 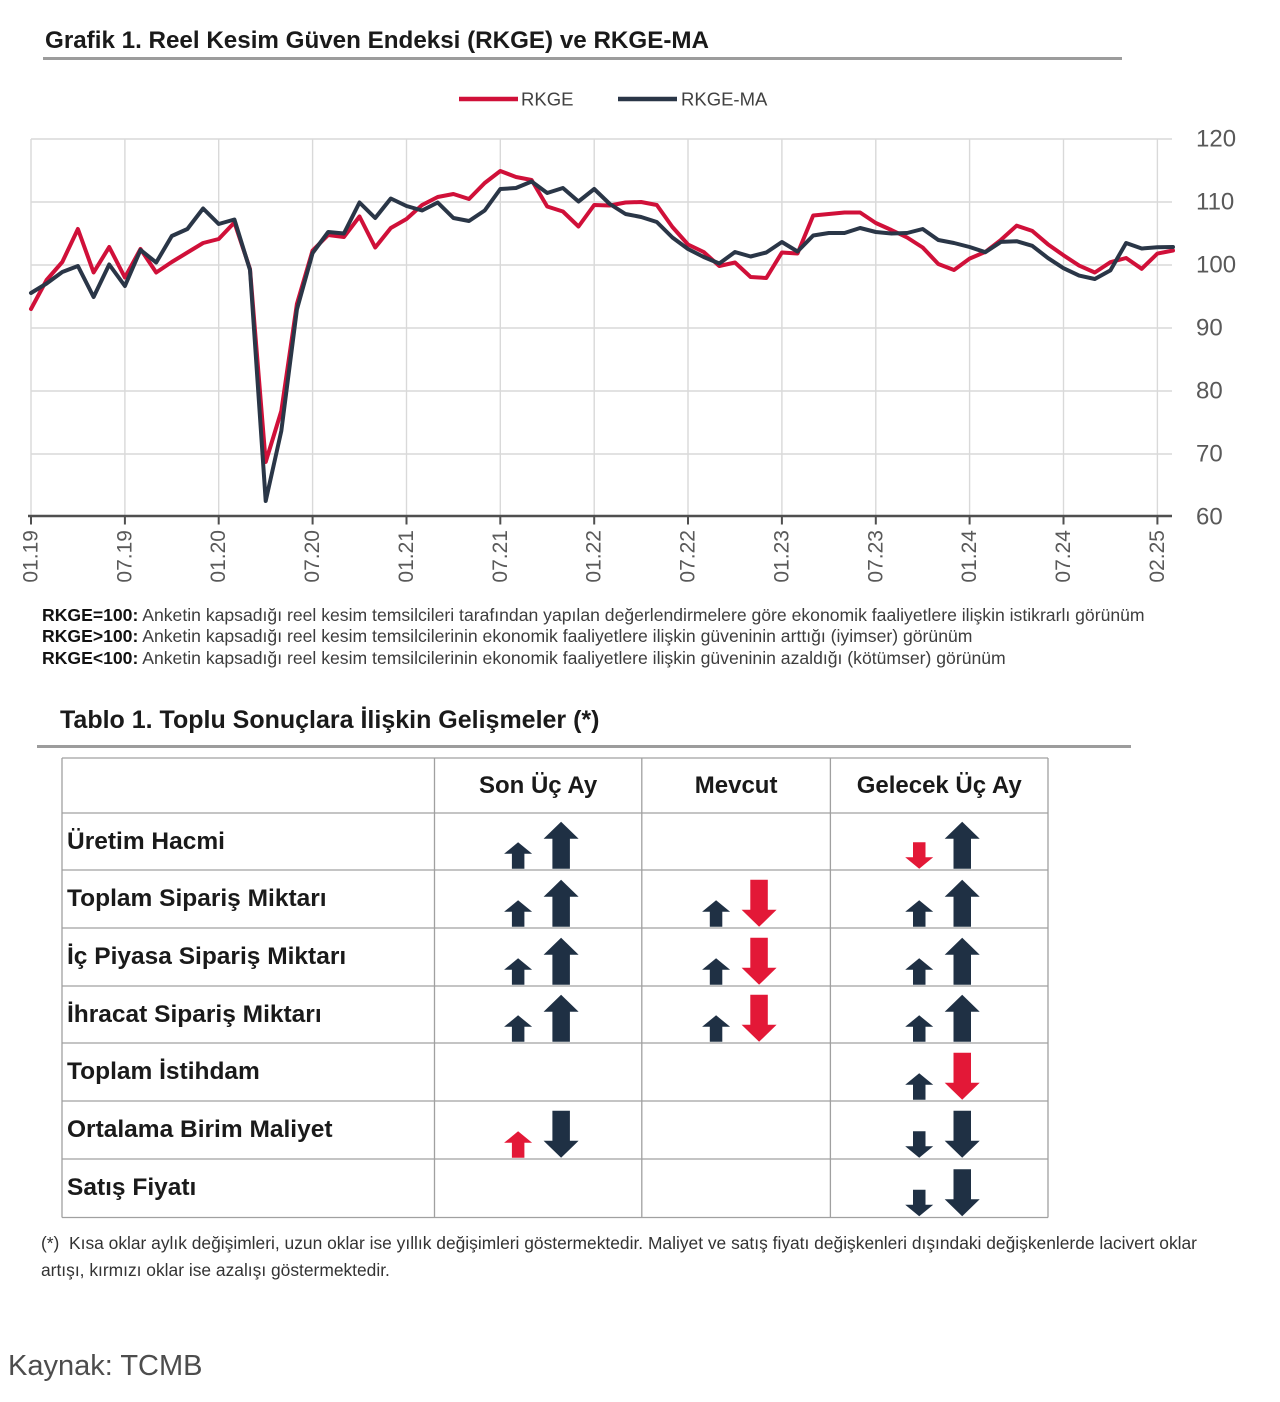 I want to click on svg-text: 01.24, so click(x=969, y=556).